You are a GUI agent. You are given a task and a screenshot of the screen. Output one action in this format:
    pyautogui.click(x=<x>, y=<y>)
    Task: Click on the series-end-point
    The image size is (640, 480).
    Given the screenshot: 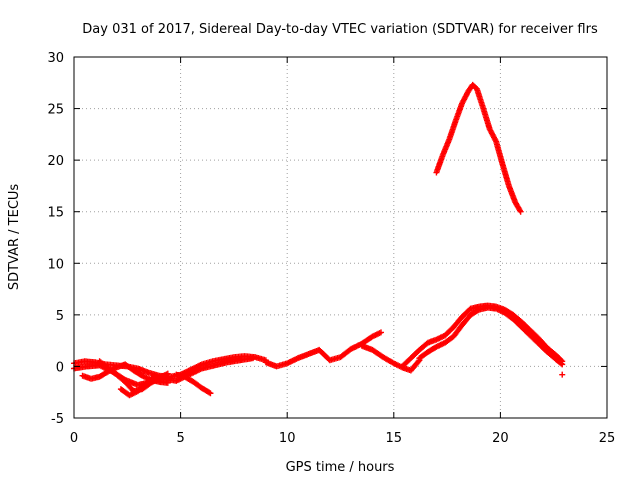 What is the action you would take?
    pyautogui.click(x=562, y=374)
    